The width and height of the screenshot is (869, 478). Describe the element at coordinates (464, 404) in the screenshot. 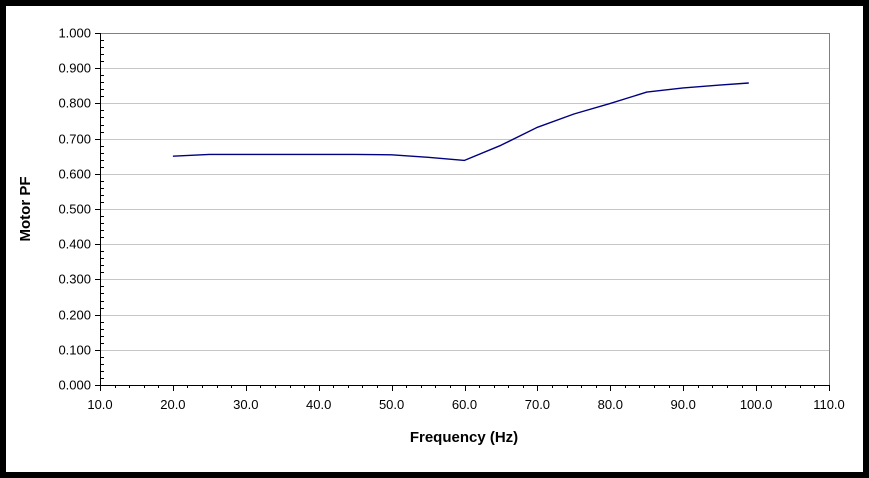

I see `x-tick-label: 60.0` at that location.